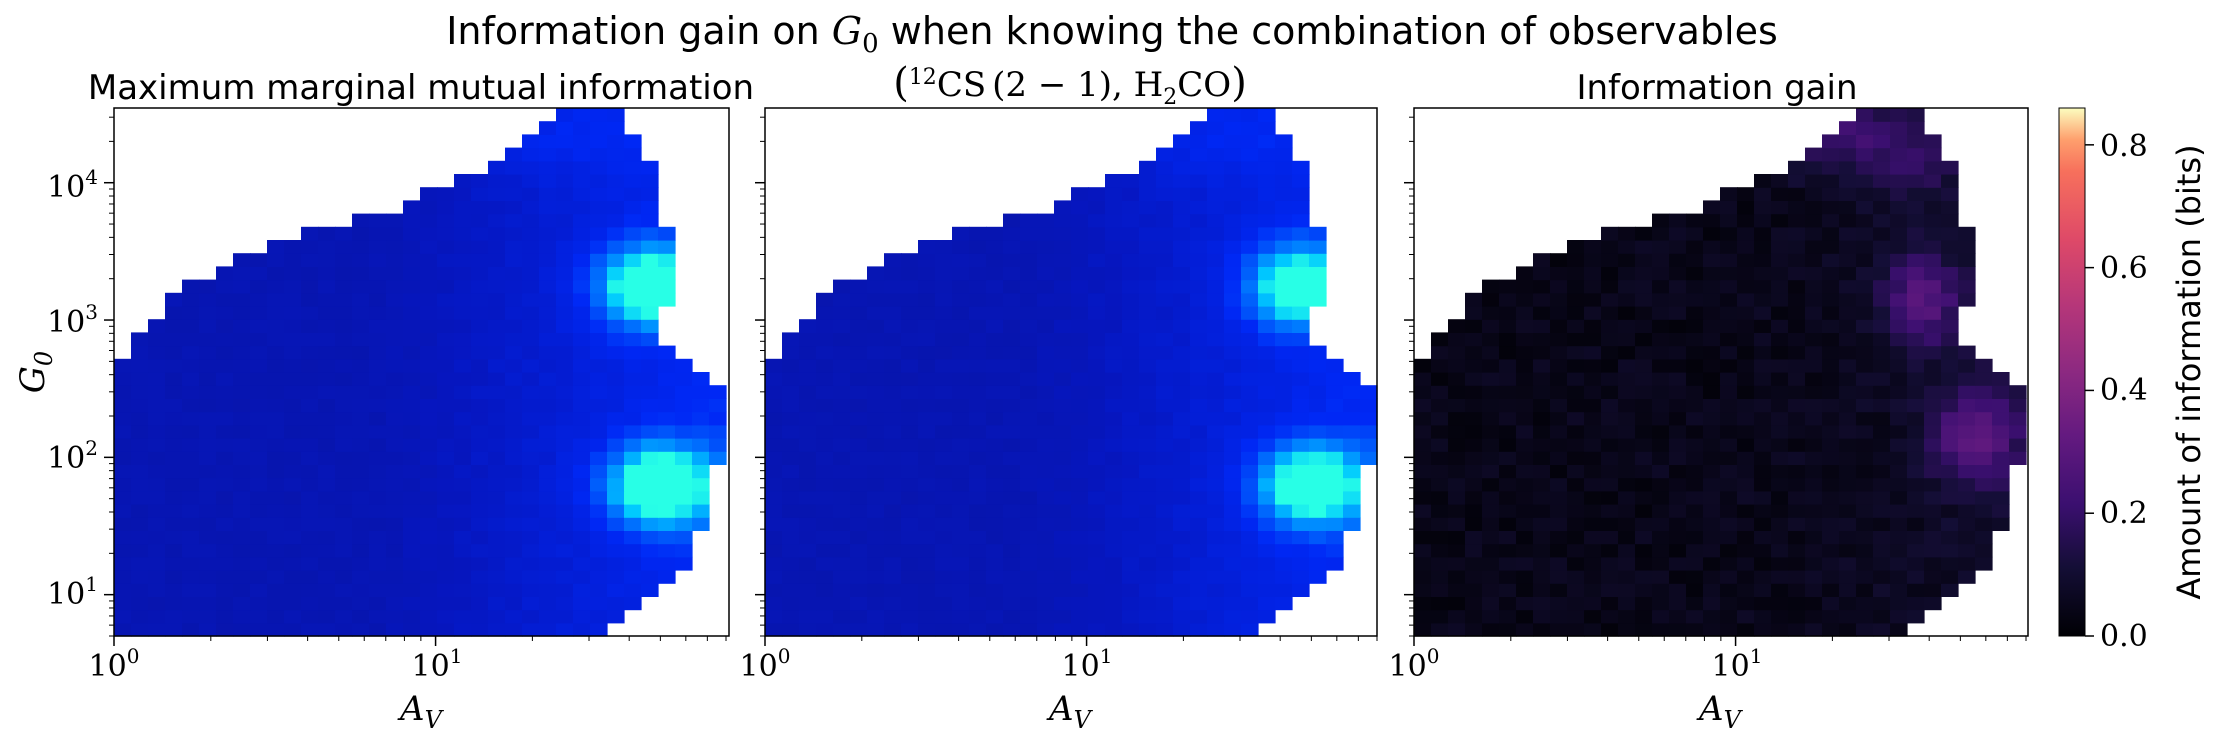 The width and height of the screenshot is (2224, 737). I want to click on x-tick-label: 101, so click(1087, 664).